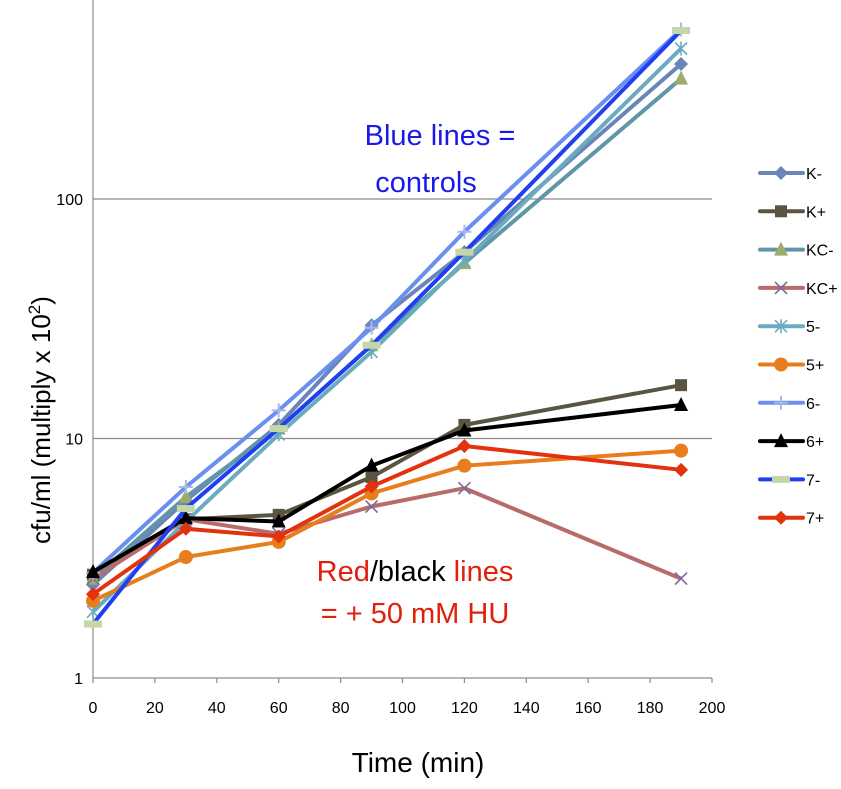 This screenshot has width=841, height=789. Describe the element at coordinates (526, 708) in the screenshot. I see `x-tick-label: 140` at that location.